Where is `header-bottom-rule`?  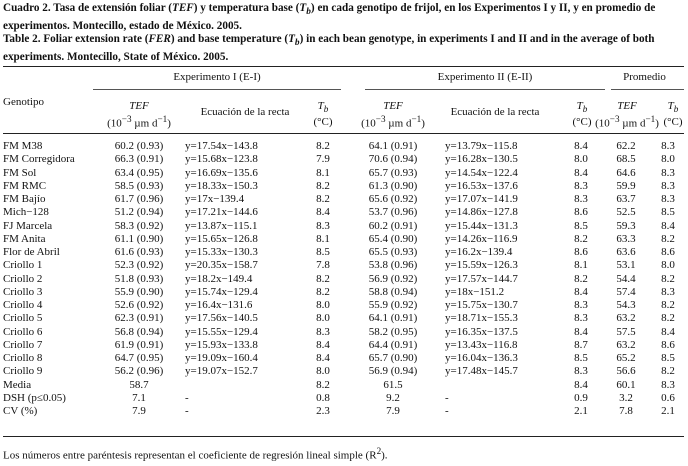 header-bottom-rule is located at coordinates (343, 133).